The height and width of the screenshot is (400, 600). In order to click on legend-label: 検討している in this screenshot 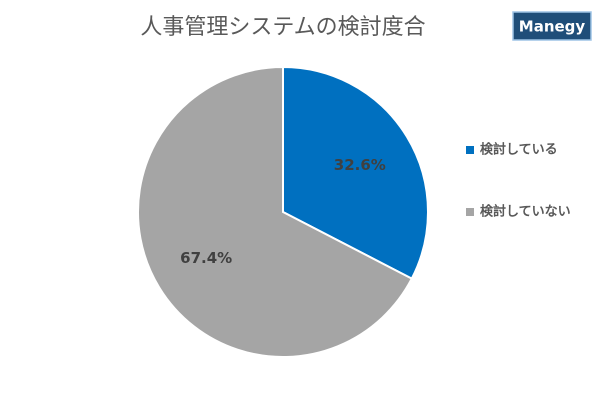, I will do `click(519, 150)`.